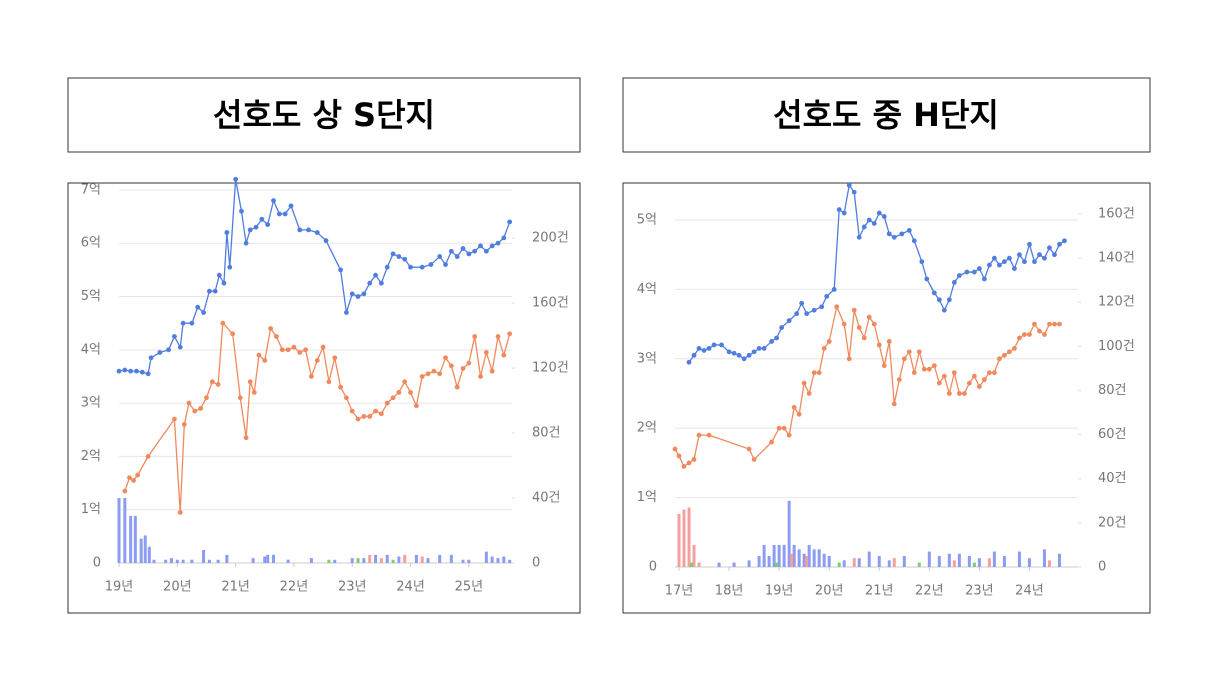 This screenshot has width=1216, height=684. I want to click on chart-title: 선호도 중 H단지, so click(886, 115).